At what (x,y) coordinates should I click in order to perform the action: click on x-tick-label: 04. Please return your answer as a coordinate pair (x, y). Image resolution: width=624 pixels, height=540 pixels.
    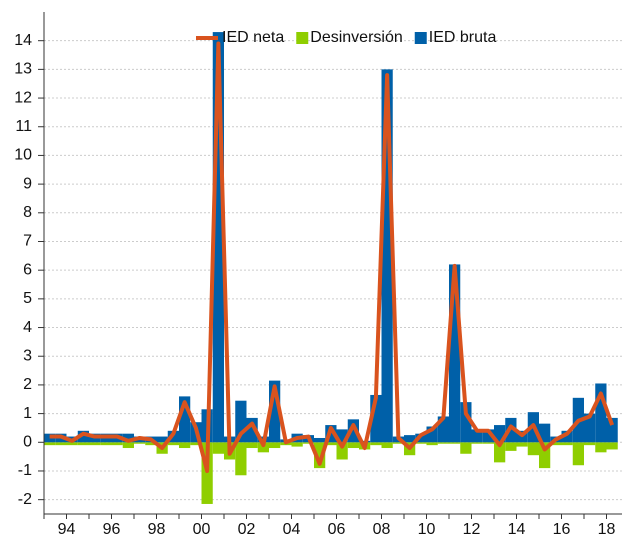
    Looking at the image, I should click on (292, 529).